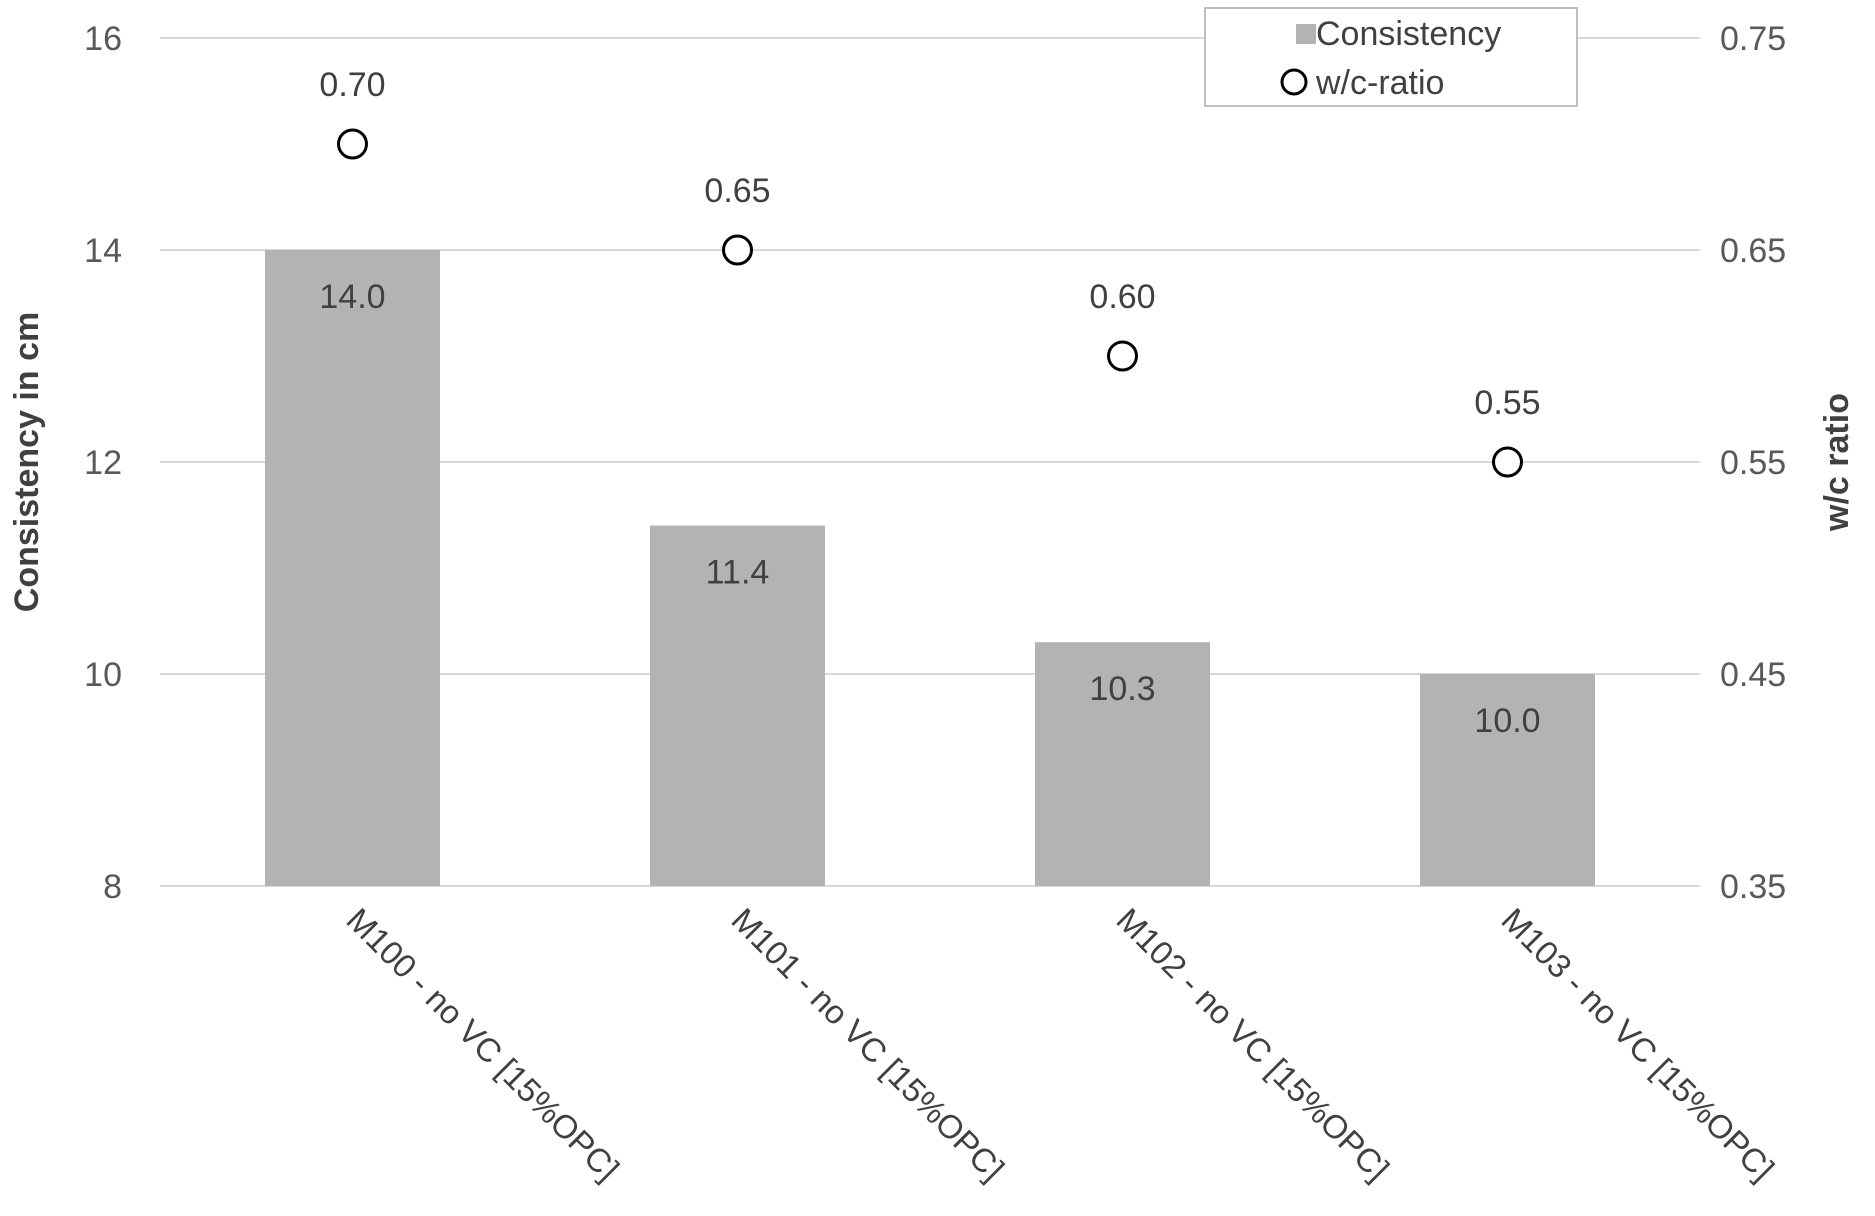 The image size is (1875, 1216). What do you see at coordinates (483, 1044) in the screenshot?
I see `category-label: M100 - no VC [15%OPC]` at bounding box center [483, 1044].